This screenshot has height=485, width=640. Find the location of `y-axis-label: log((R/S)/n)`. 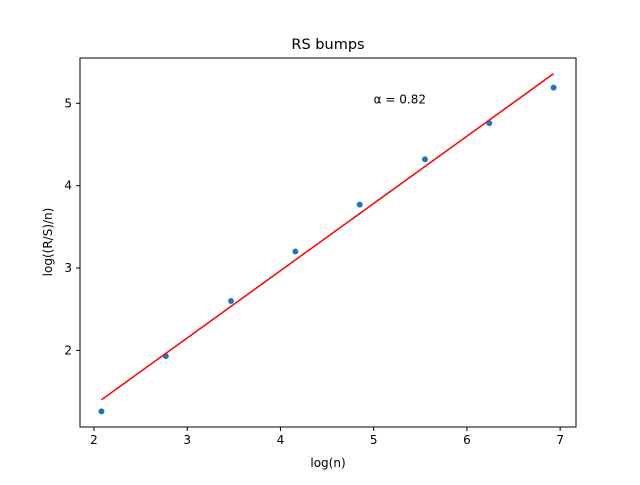

y-axis-label: log((R/S)/n) is located at coordinates (48, 242).